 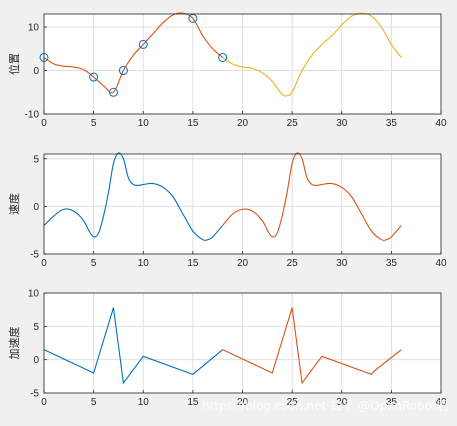 I want to click on y-axis-label: 位置, so click(x=14, y=64).